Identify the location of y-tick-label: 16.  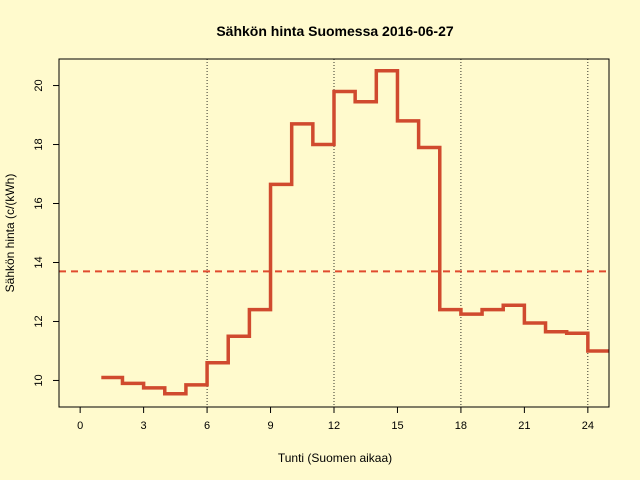
(39, 203).